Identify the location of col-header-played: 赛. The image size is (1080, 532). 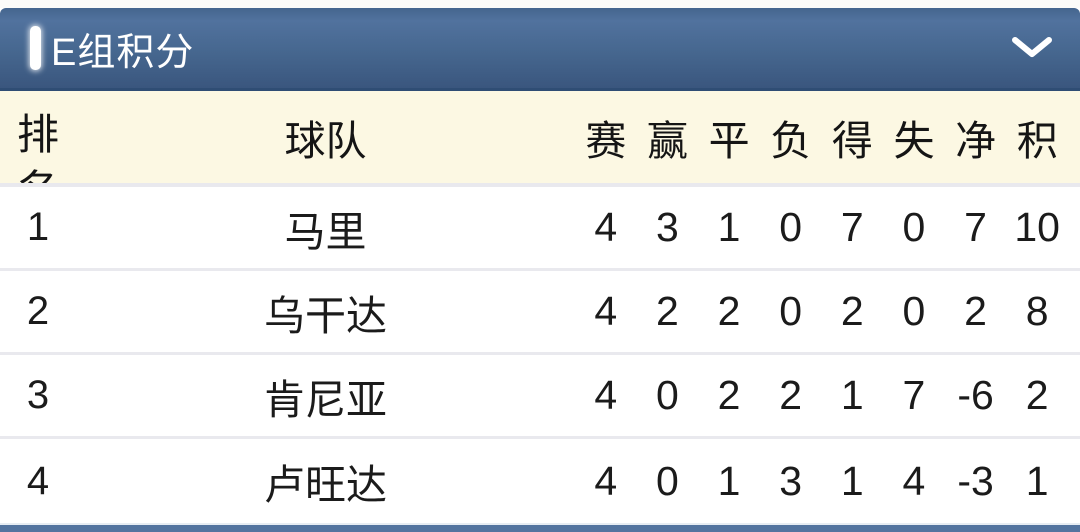
(606, 141).